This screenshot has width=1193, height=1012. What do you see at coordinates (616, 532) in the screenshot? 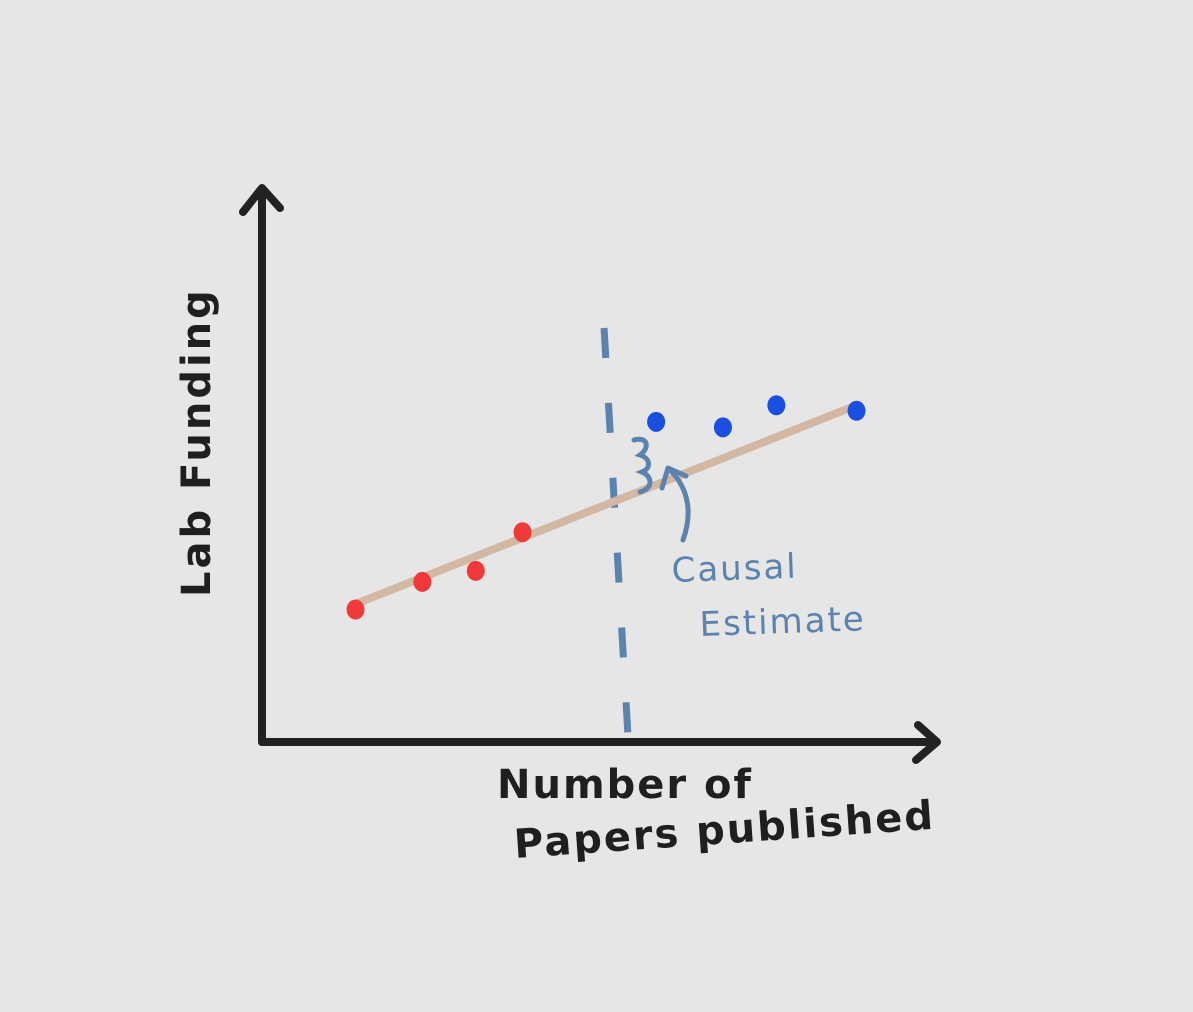
I see `threshold-line` at bounding box center [616, 532].